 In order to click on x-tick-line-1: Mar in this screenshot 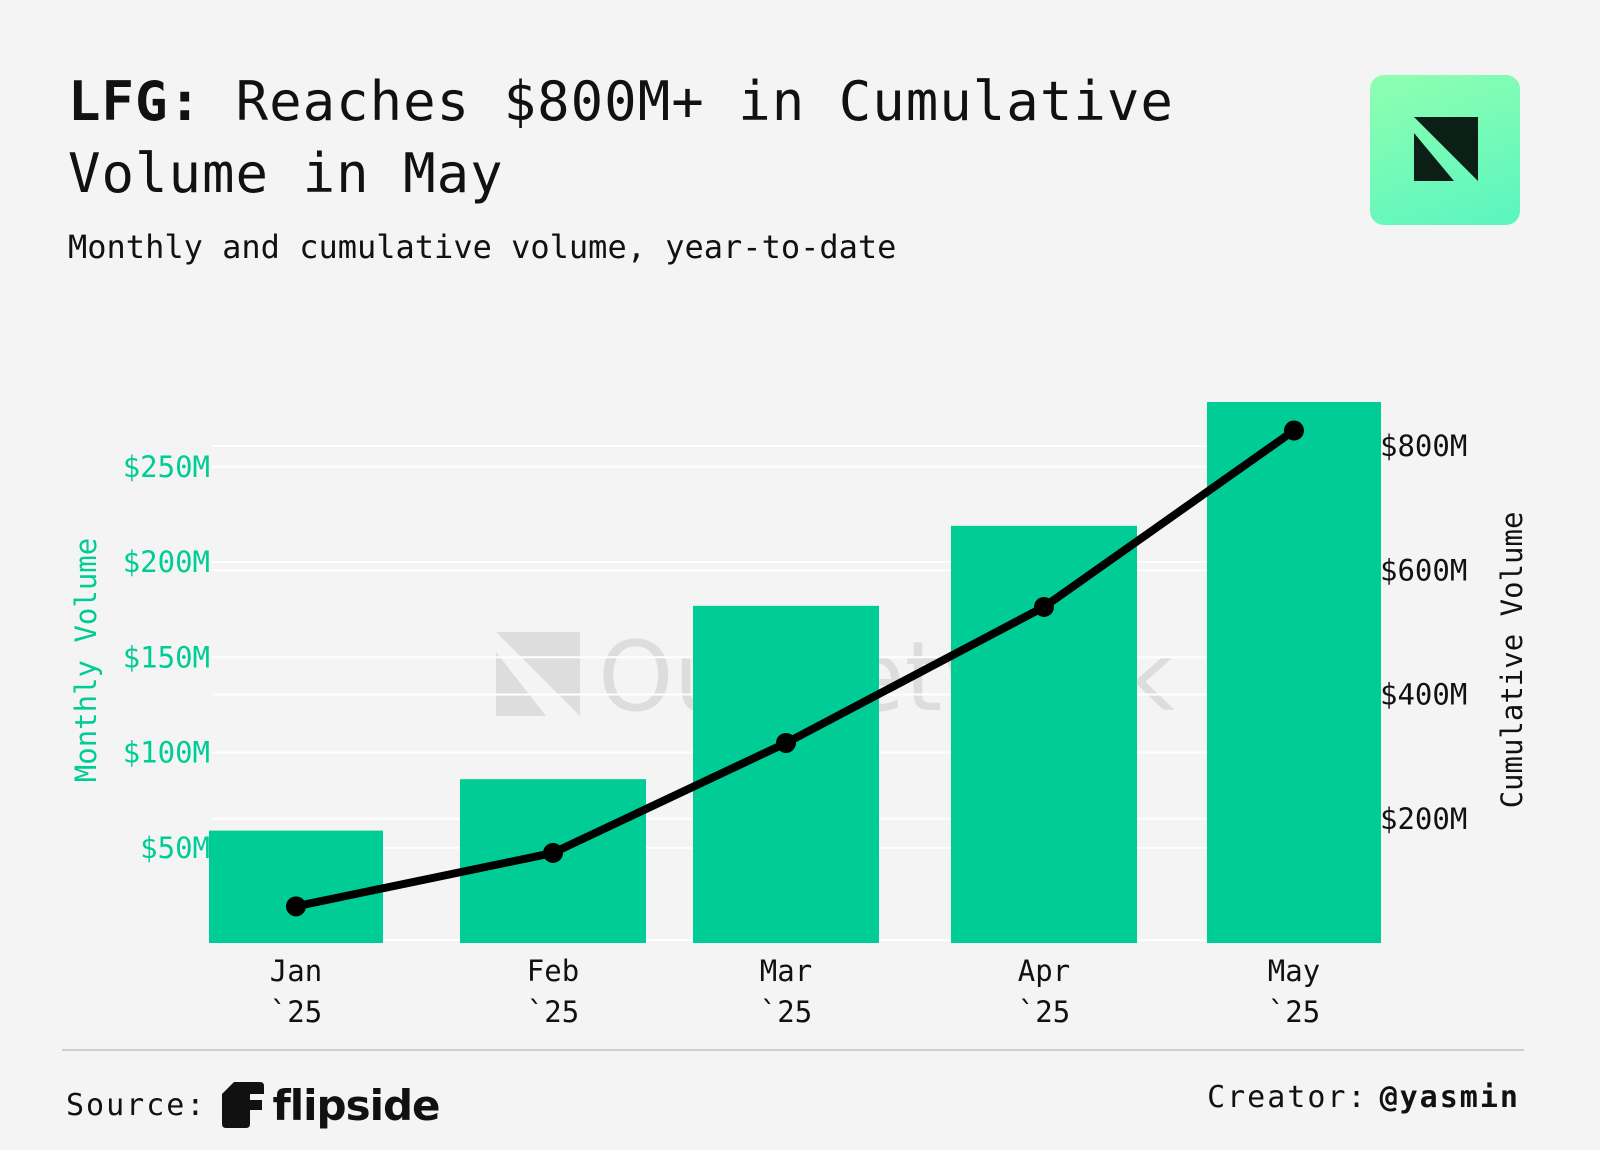, I will do `click(786, 971)`.